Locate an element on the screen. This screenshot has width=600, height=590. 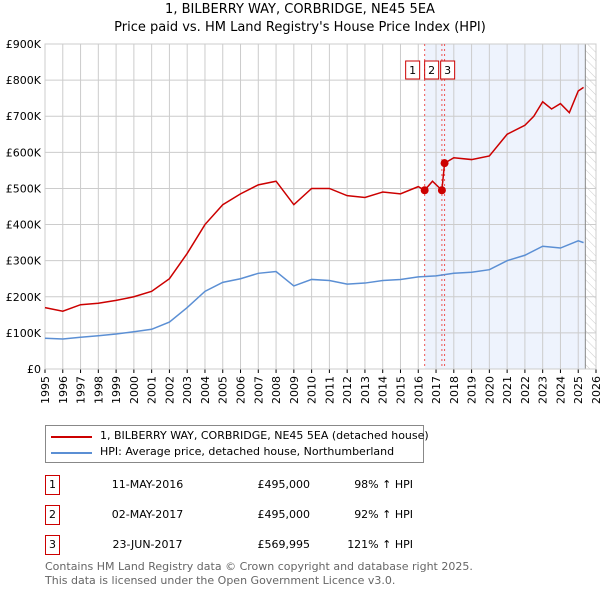
x-tick-label: 2021 is located at coordinates (507, 390).